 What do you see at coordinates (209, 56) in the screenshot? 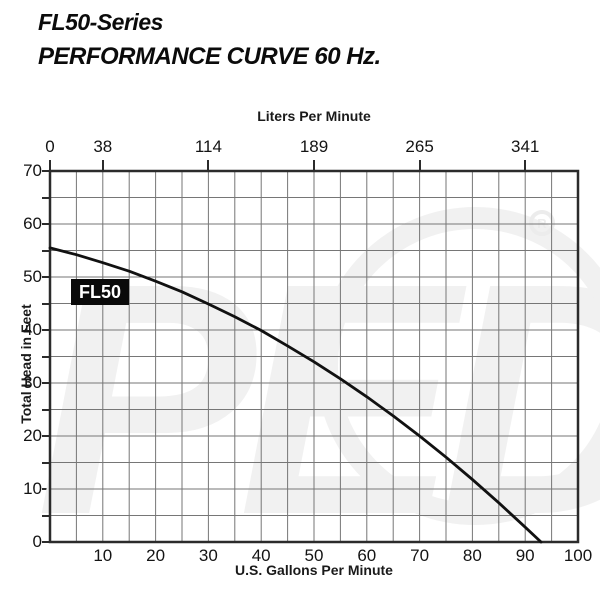
I see `page-subtitle: PERFORMANCE CURVE 60 Hz.` at bounding box center [209, 56].